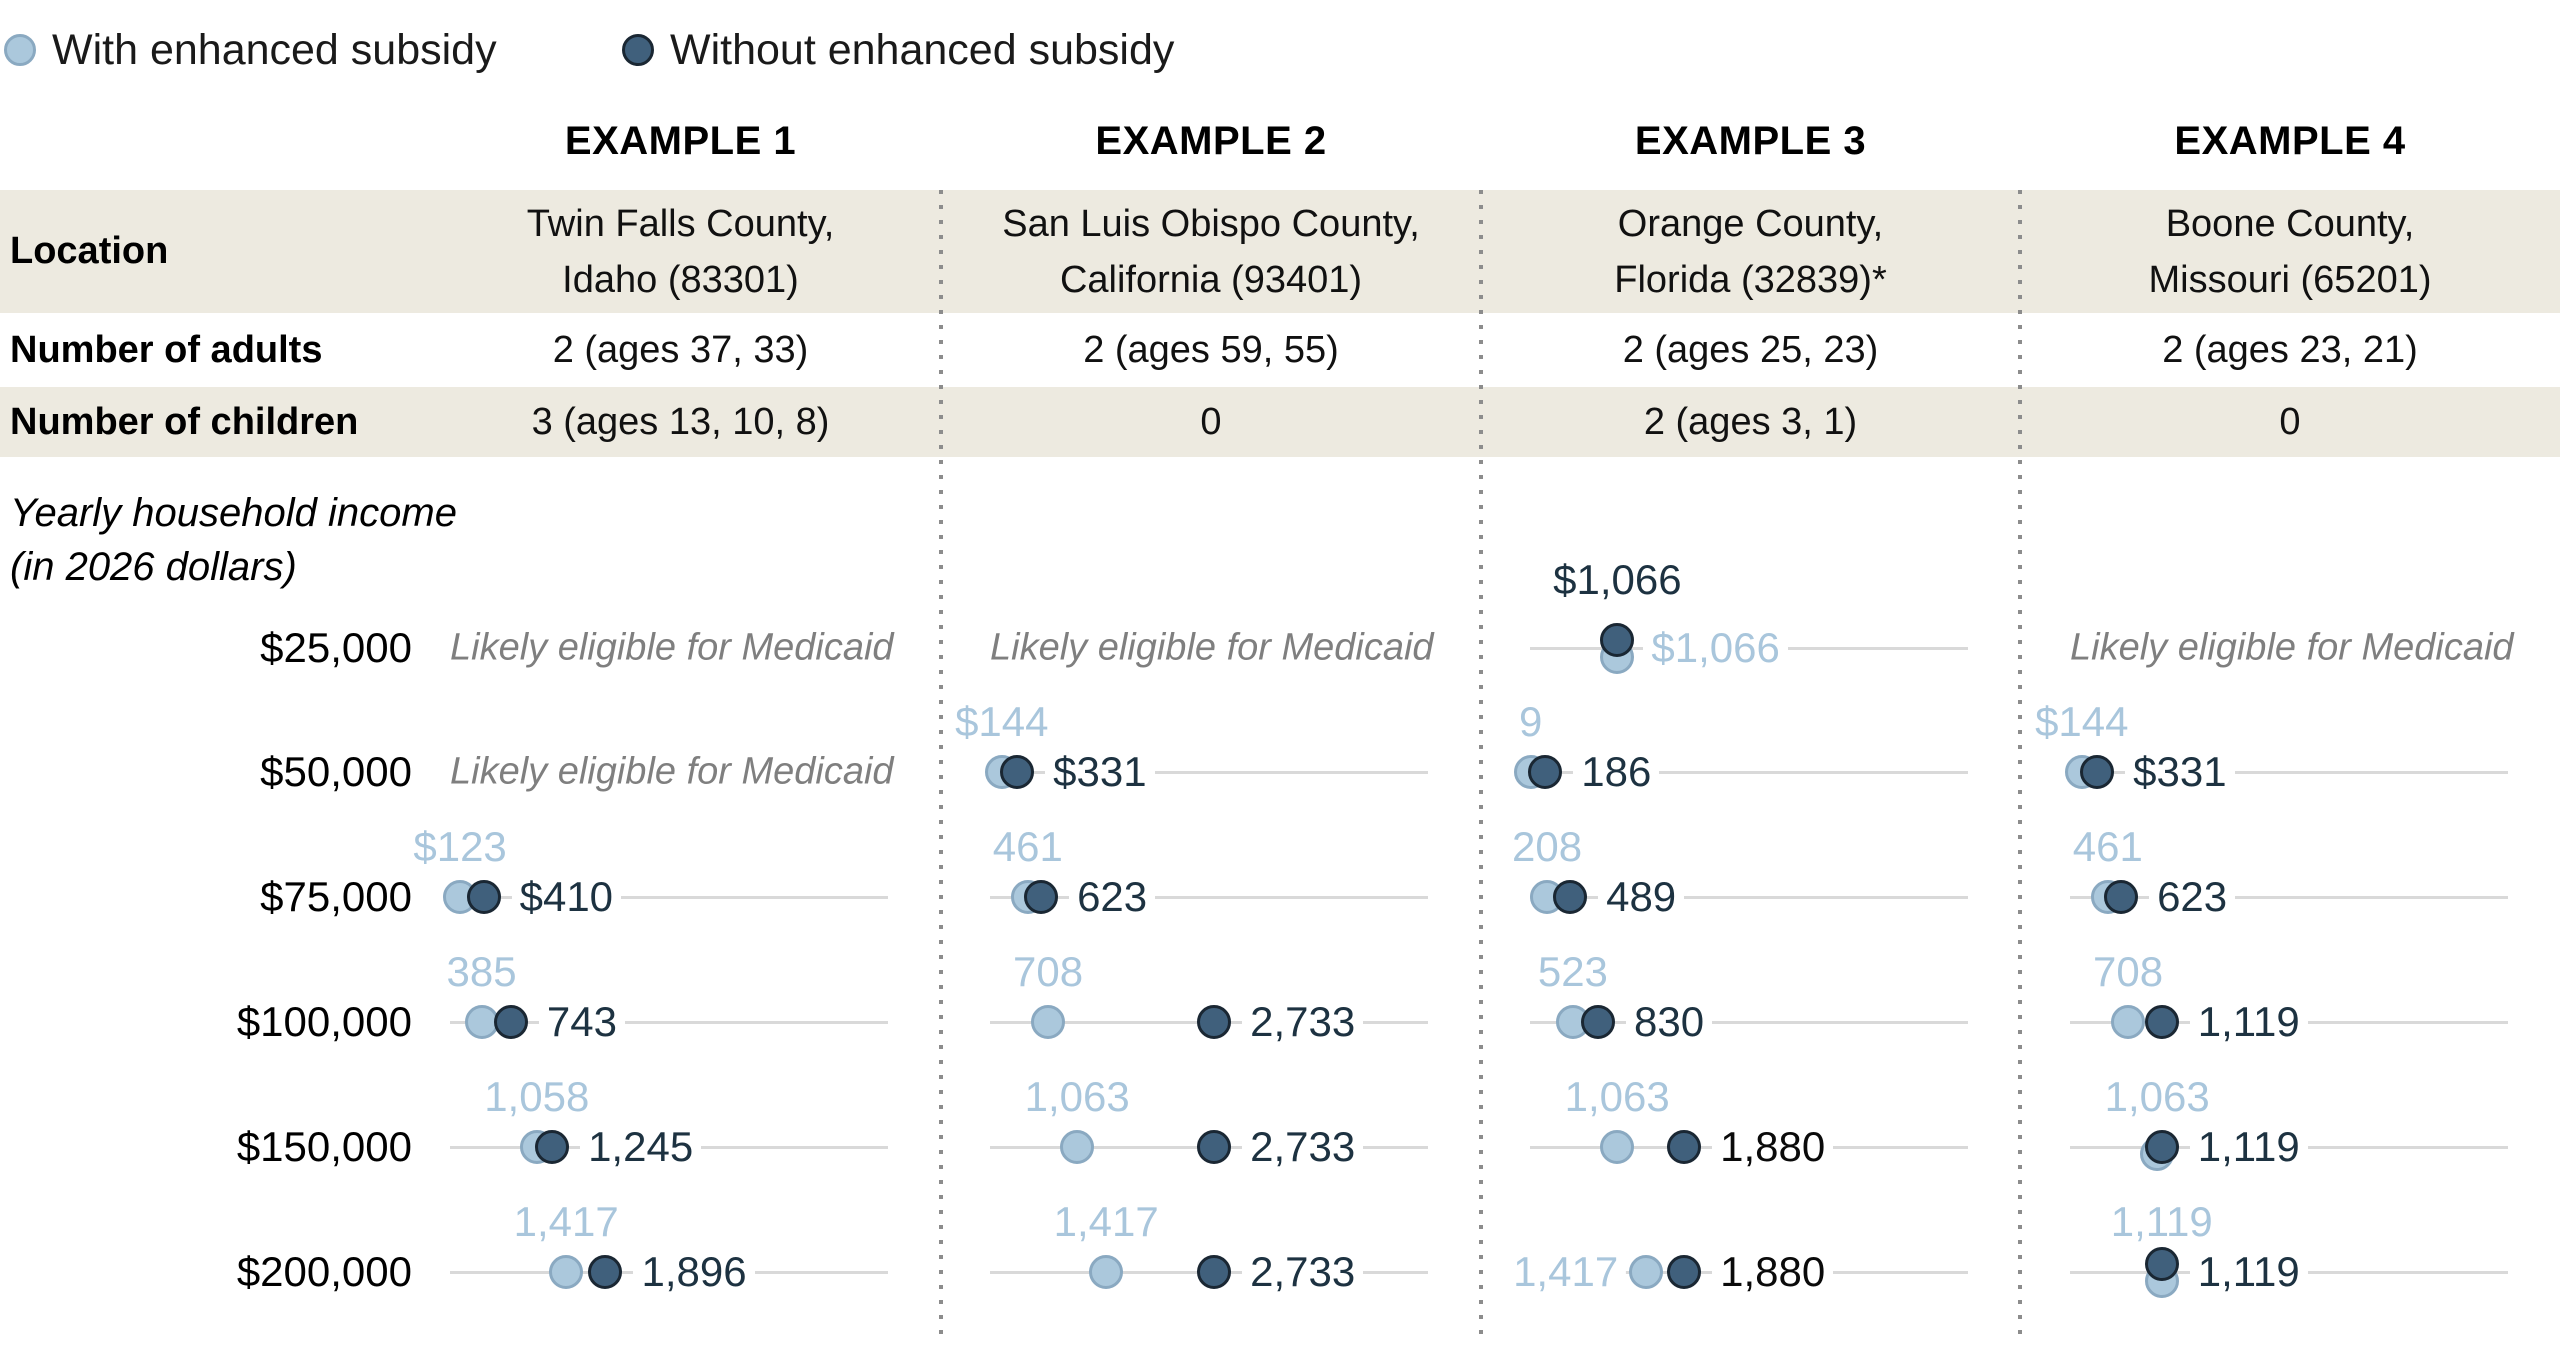  I want to click on value-label-with: 1,119, so click(2161, 1221).